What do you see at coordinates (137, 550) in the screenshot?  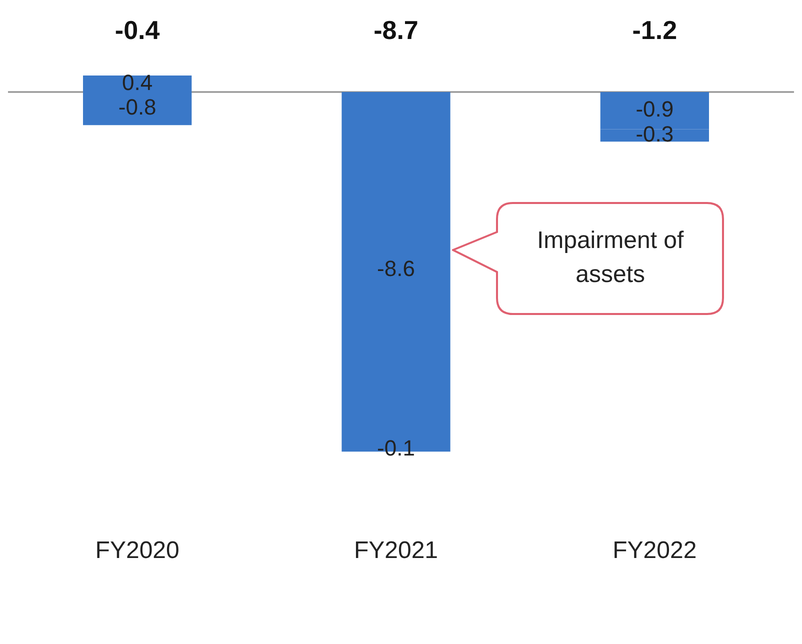 I see `x-tick-label: FY2020` at bounding box center [137, 550].